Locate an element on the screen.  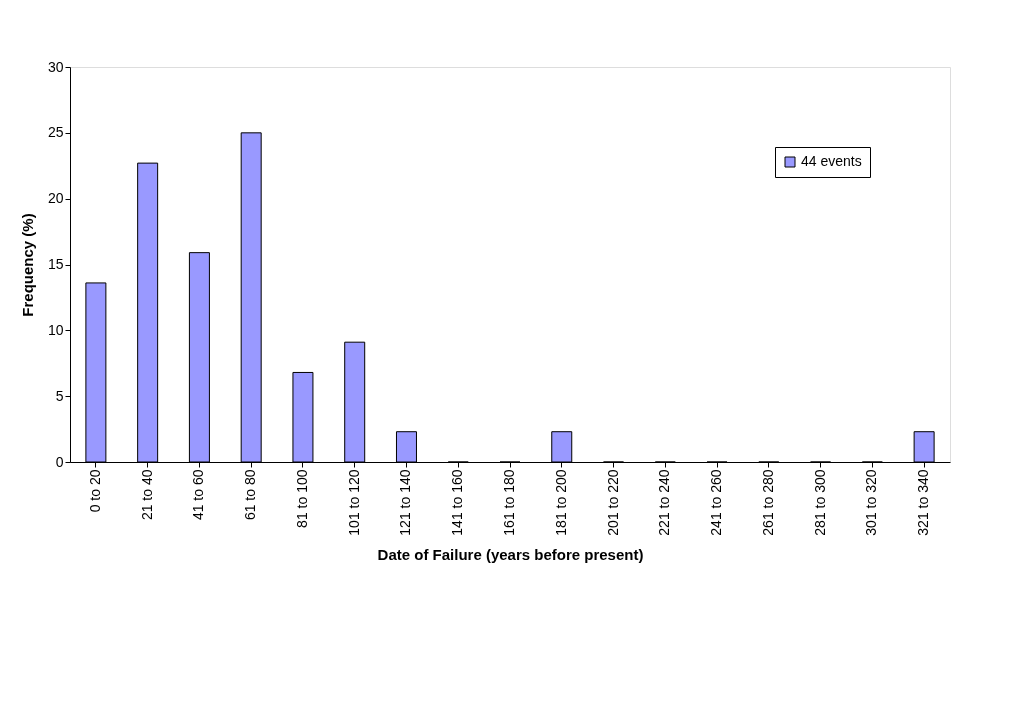
x-tick-label: 281 to 300 is located at coordinates (819, 502).